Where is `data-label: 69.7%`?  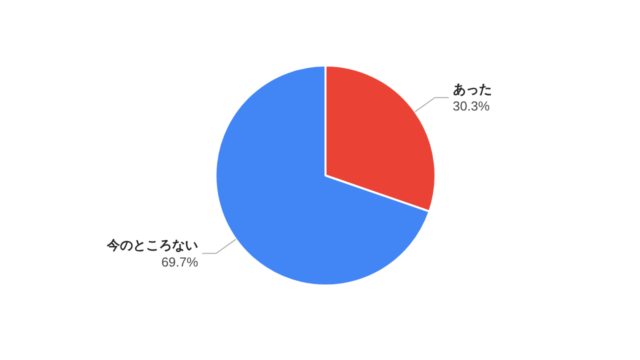
data-label: 69.7% is located at coordinates (180, 262).